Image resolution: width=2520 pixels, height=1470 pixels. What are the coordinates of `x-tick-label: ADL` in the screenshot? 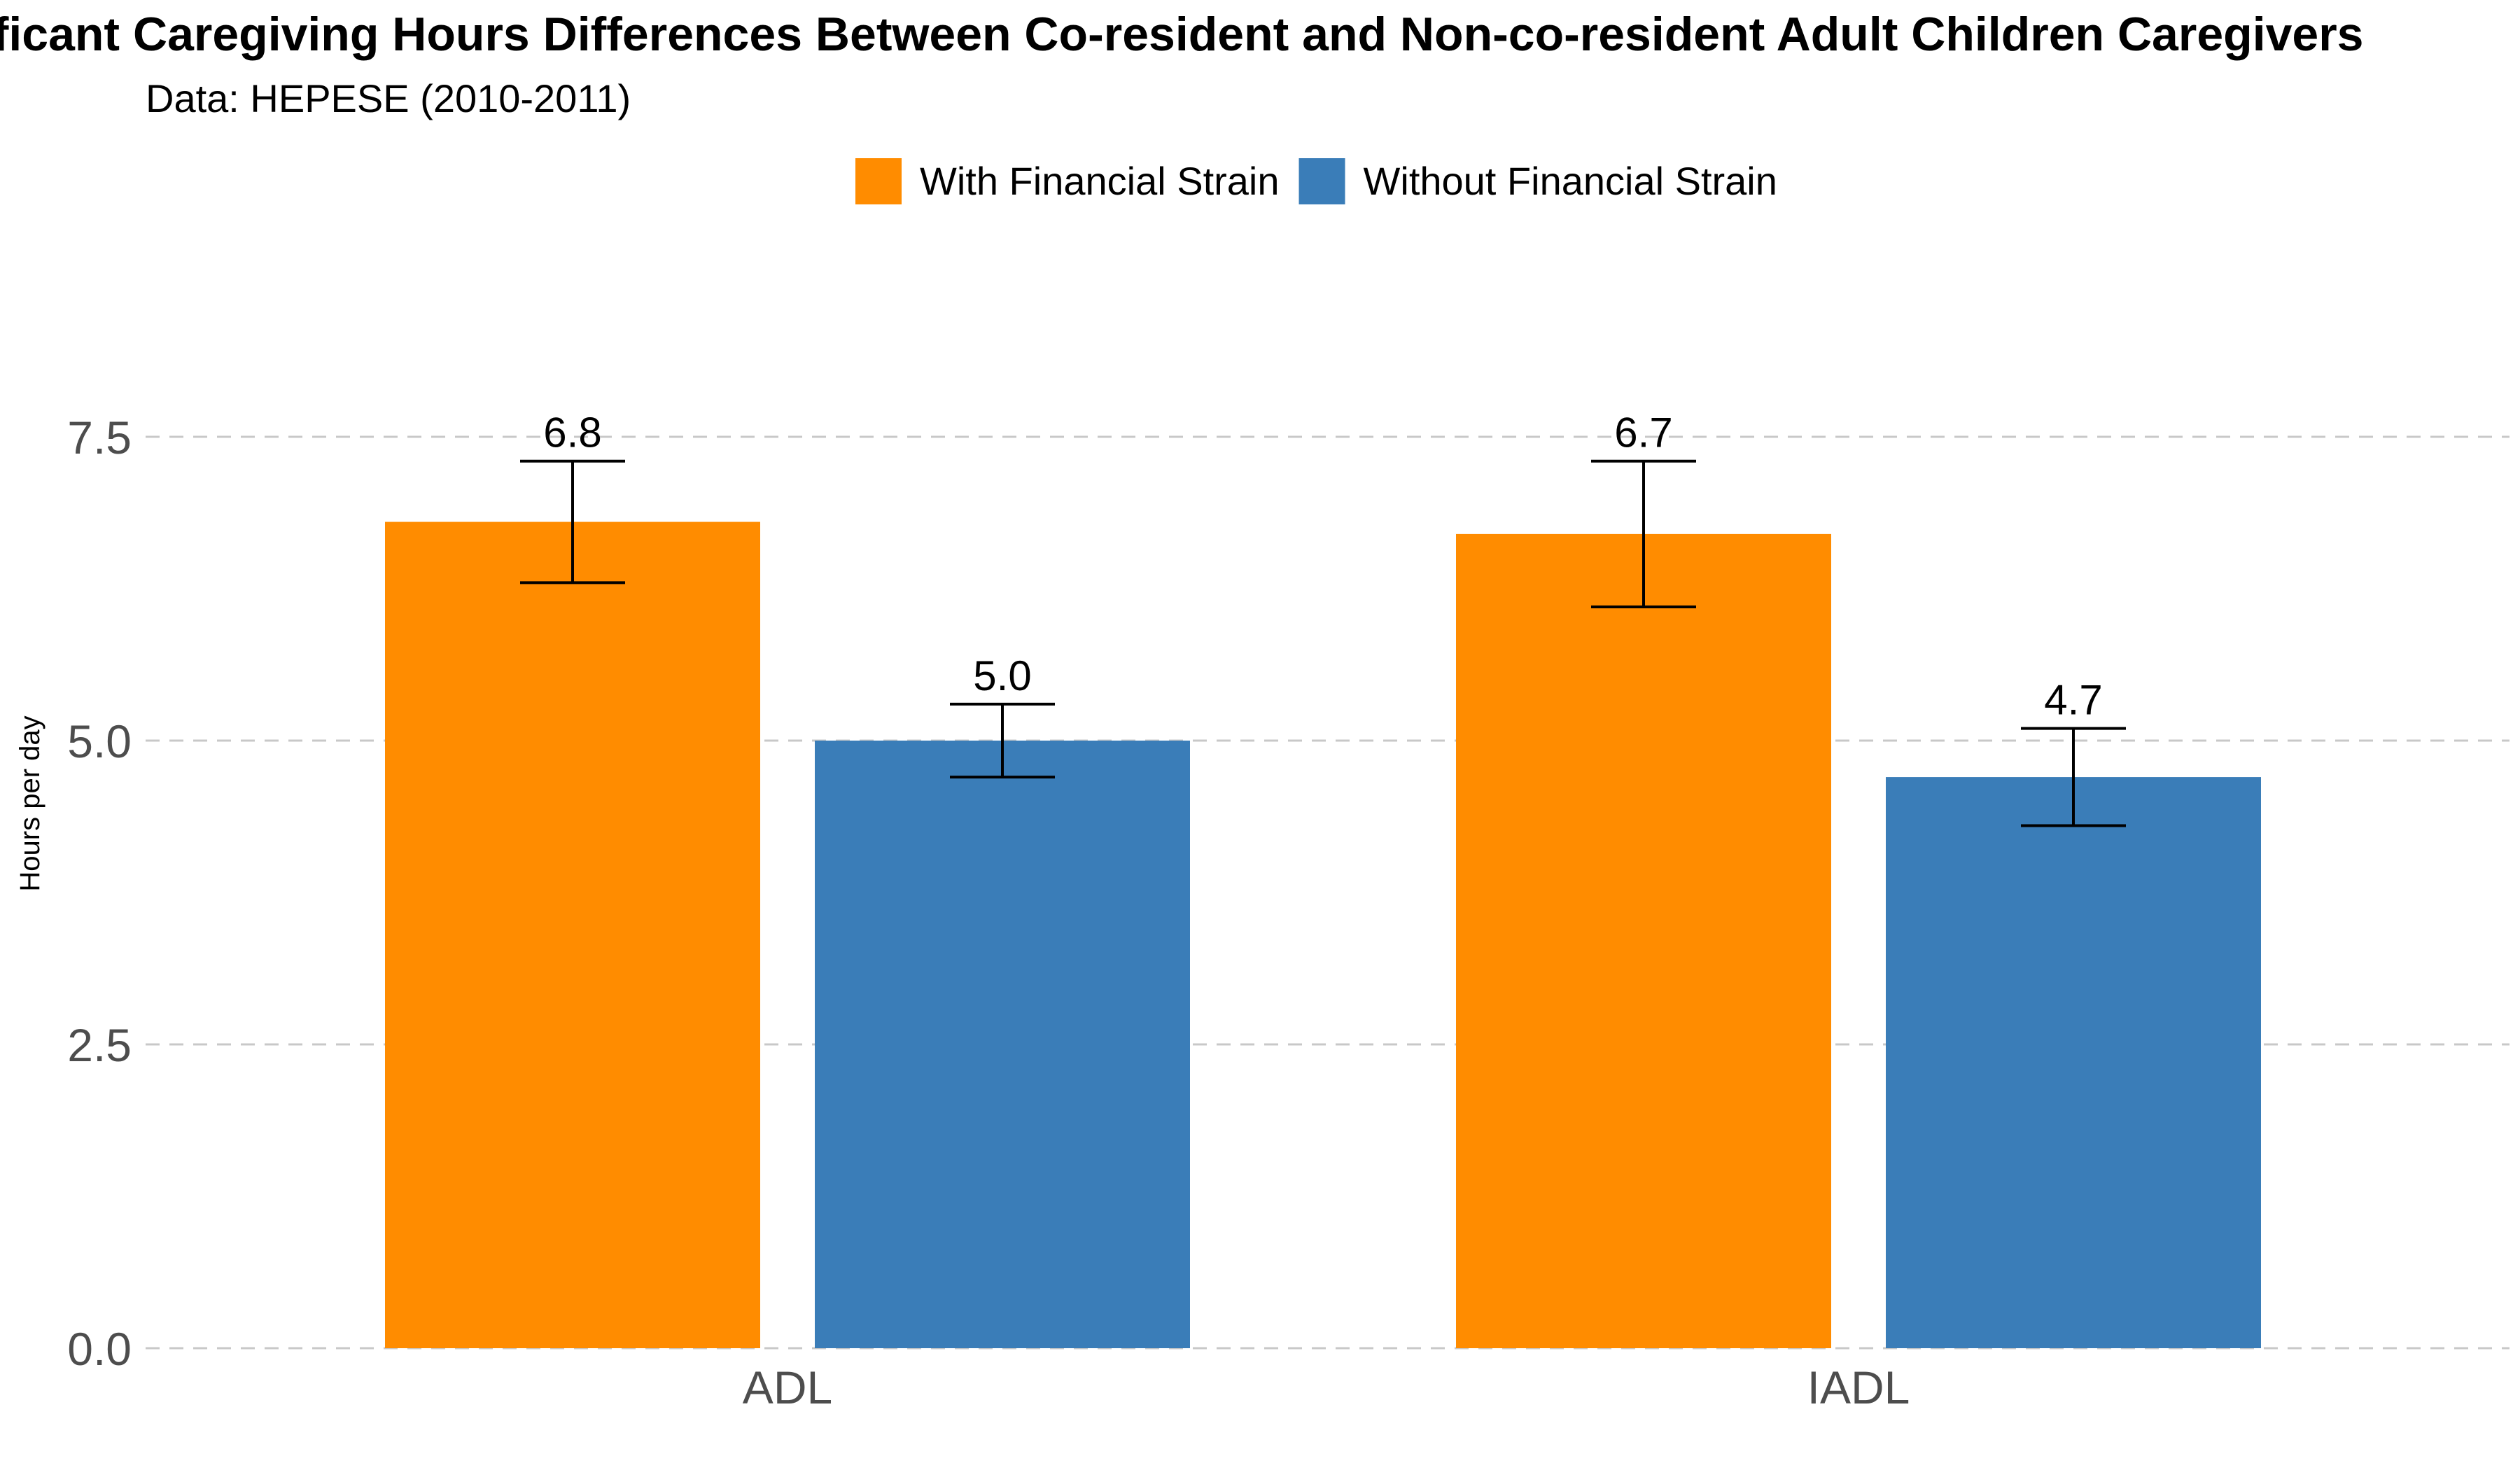 It's located at (787, 1387).